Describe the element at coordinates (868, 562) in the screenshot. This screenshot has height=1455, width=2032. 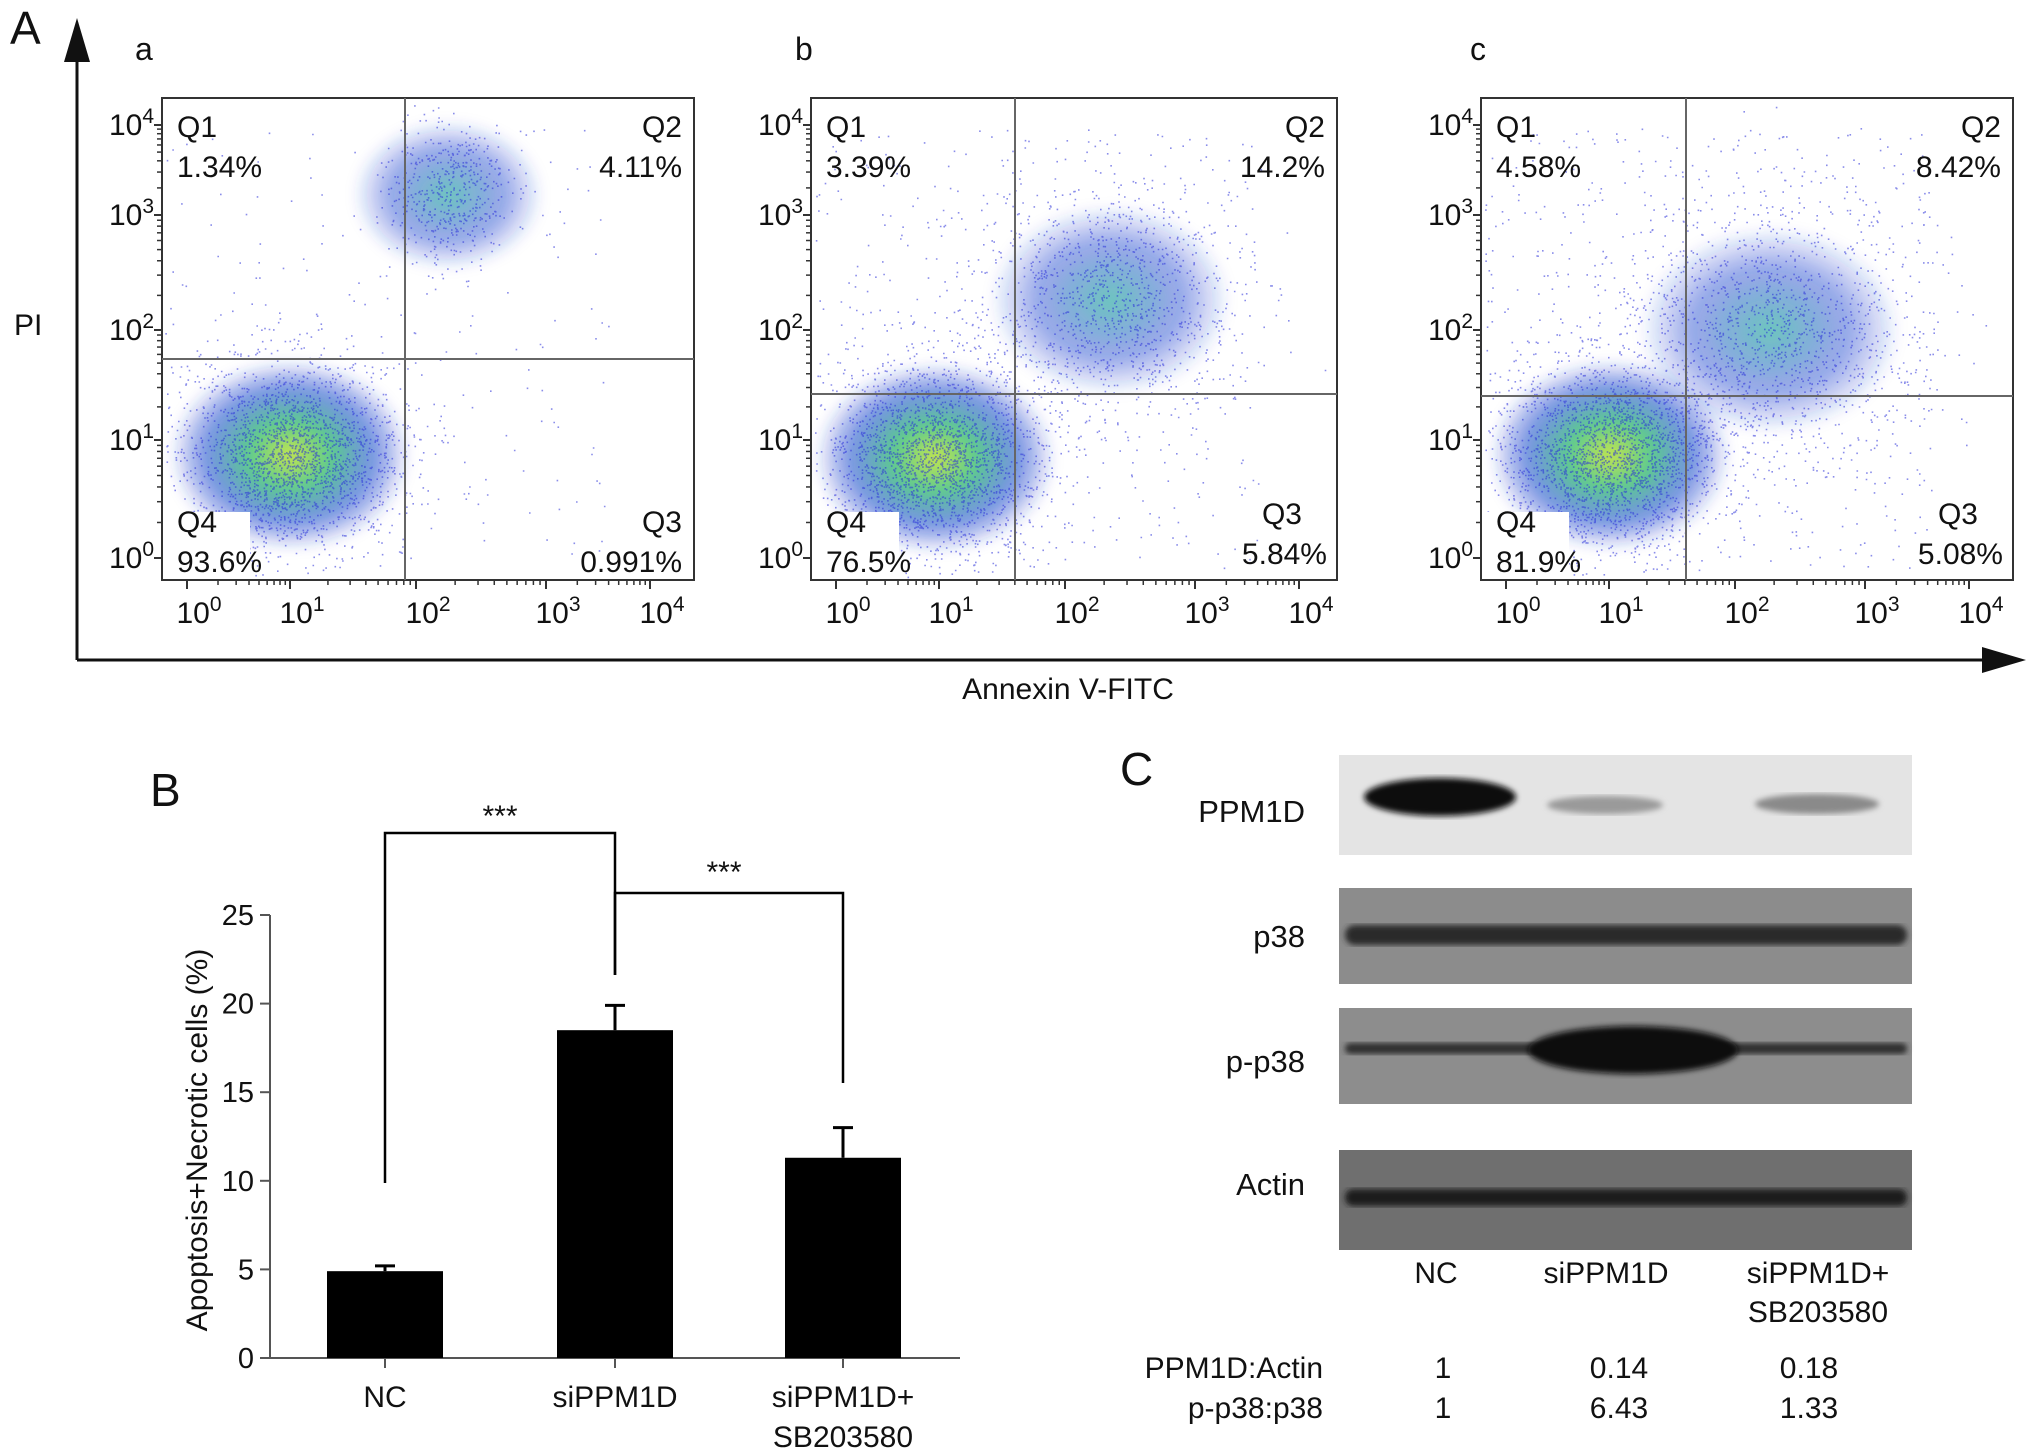
I see `quadrant-value-q4: 76.5%` at that location.